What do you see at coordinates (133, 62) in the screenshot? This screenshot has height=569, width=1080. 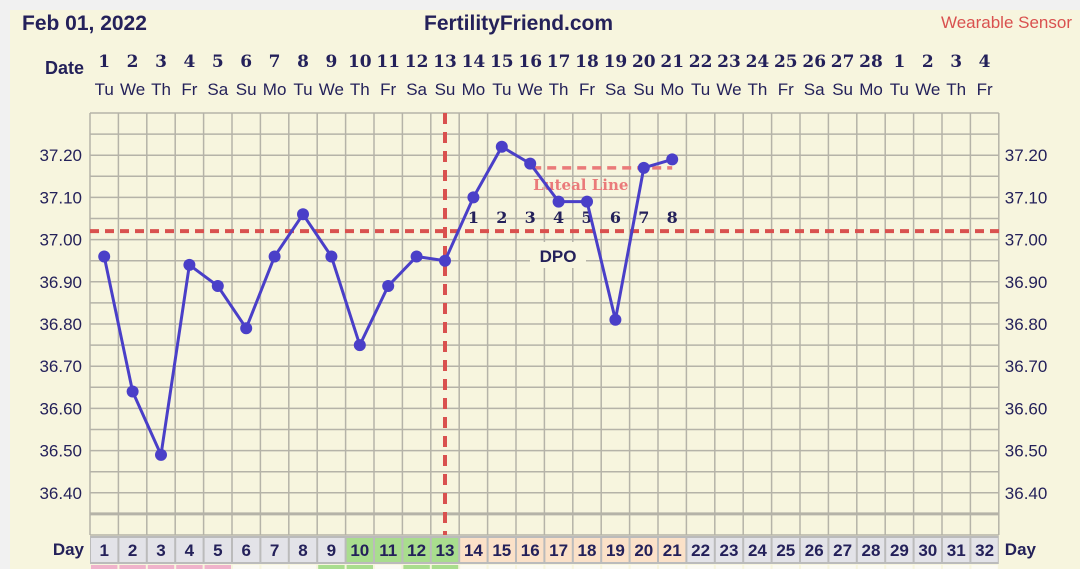 I see `date-label: 2` at bounding box center [133, 62].